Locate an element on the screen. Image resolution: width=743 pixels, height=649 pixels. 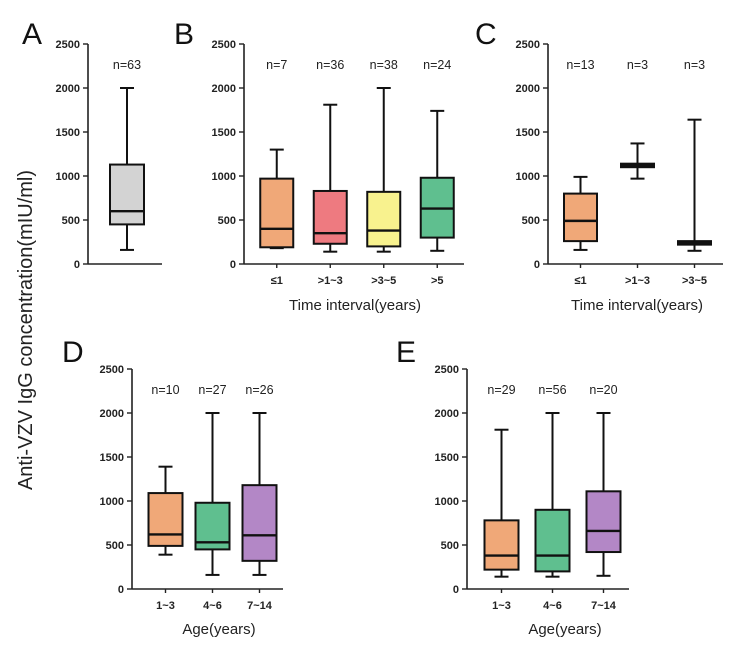
panel-letter: A is located at coordinates (32, 34).